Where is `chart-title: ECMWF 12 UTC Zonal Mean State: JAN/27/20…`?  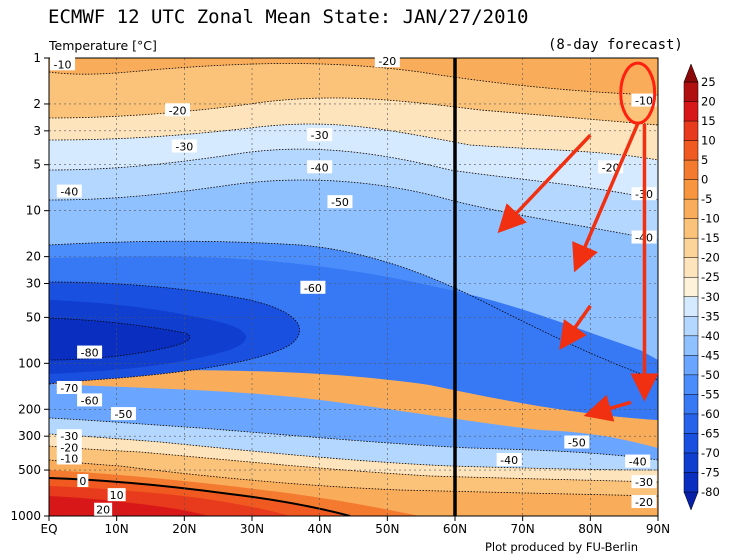 chart-title: ECMWF 12 UTC Zonal Mean State: JAN/27/20… is located at coordinates (288, 17).